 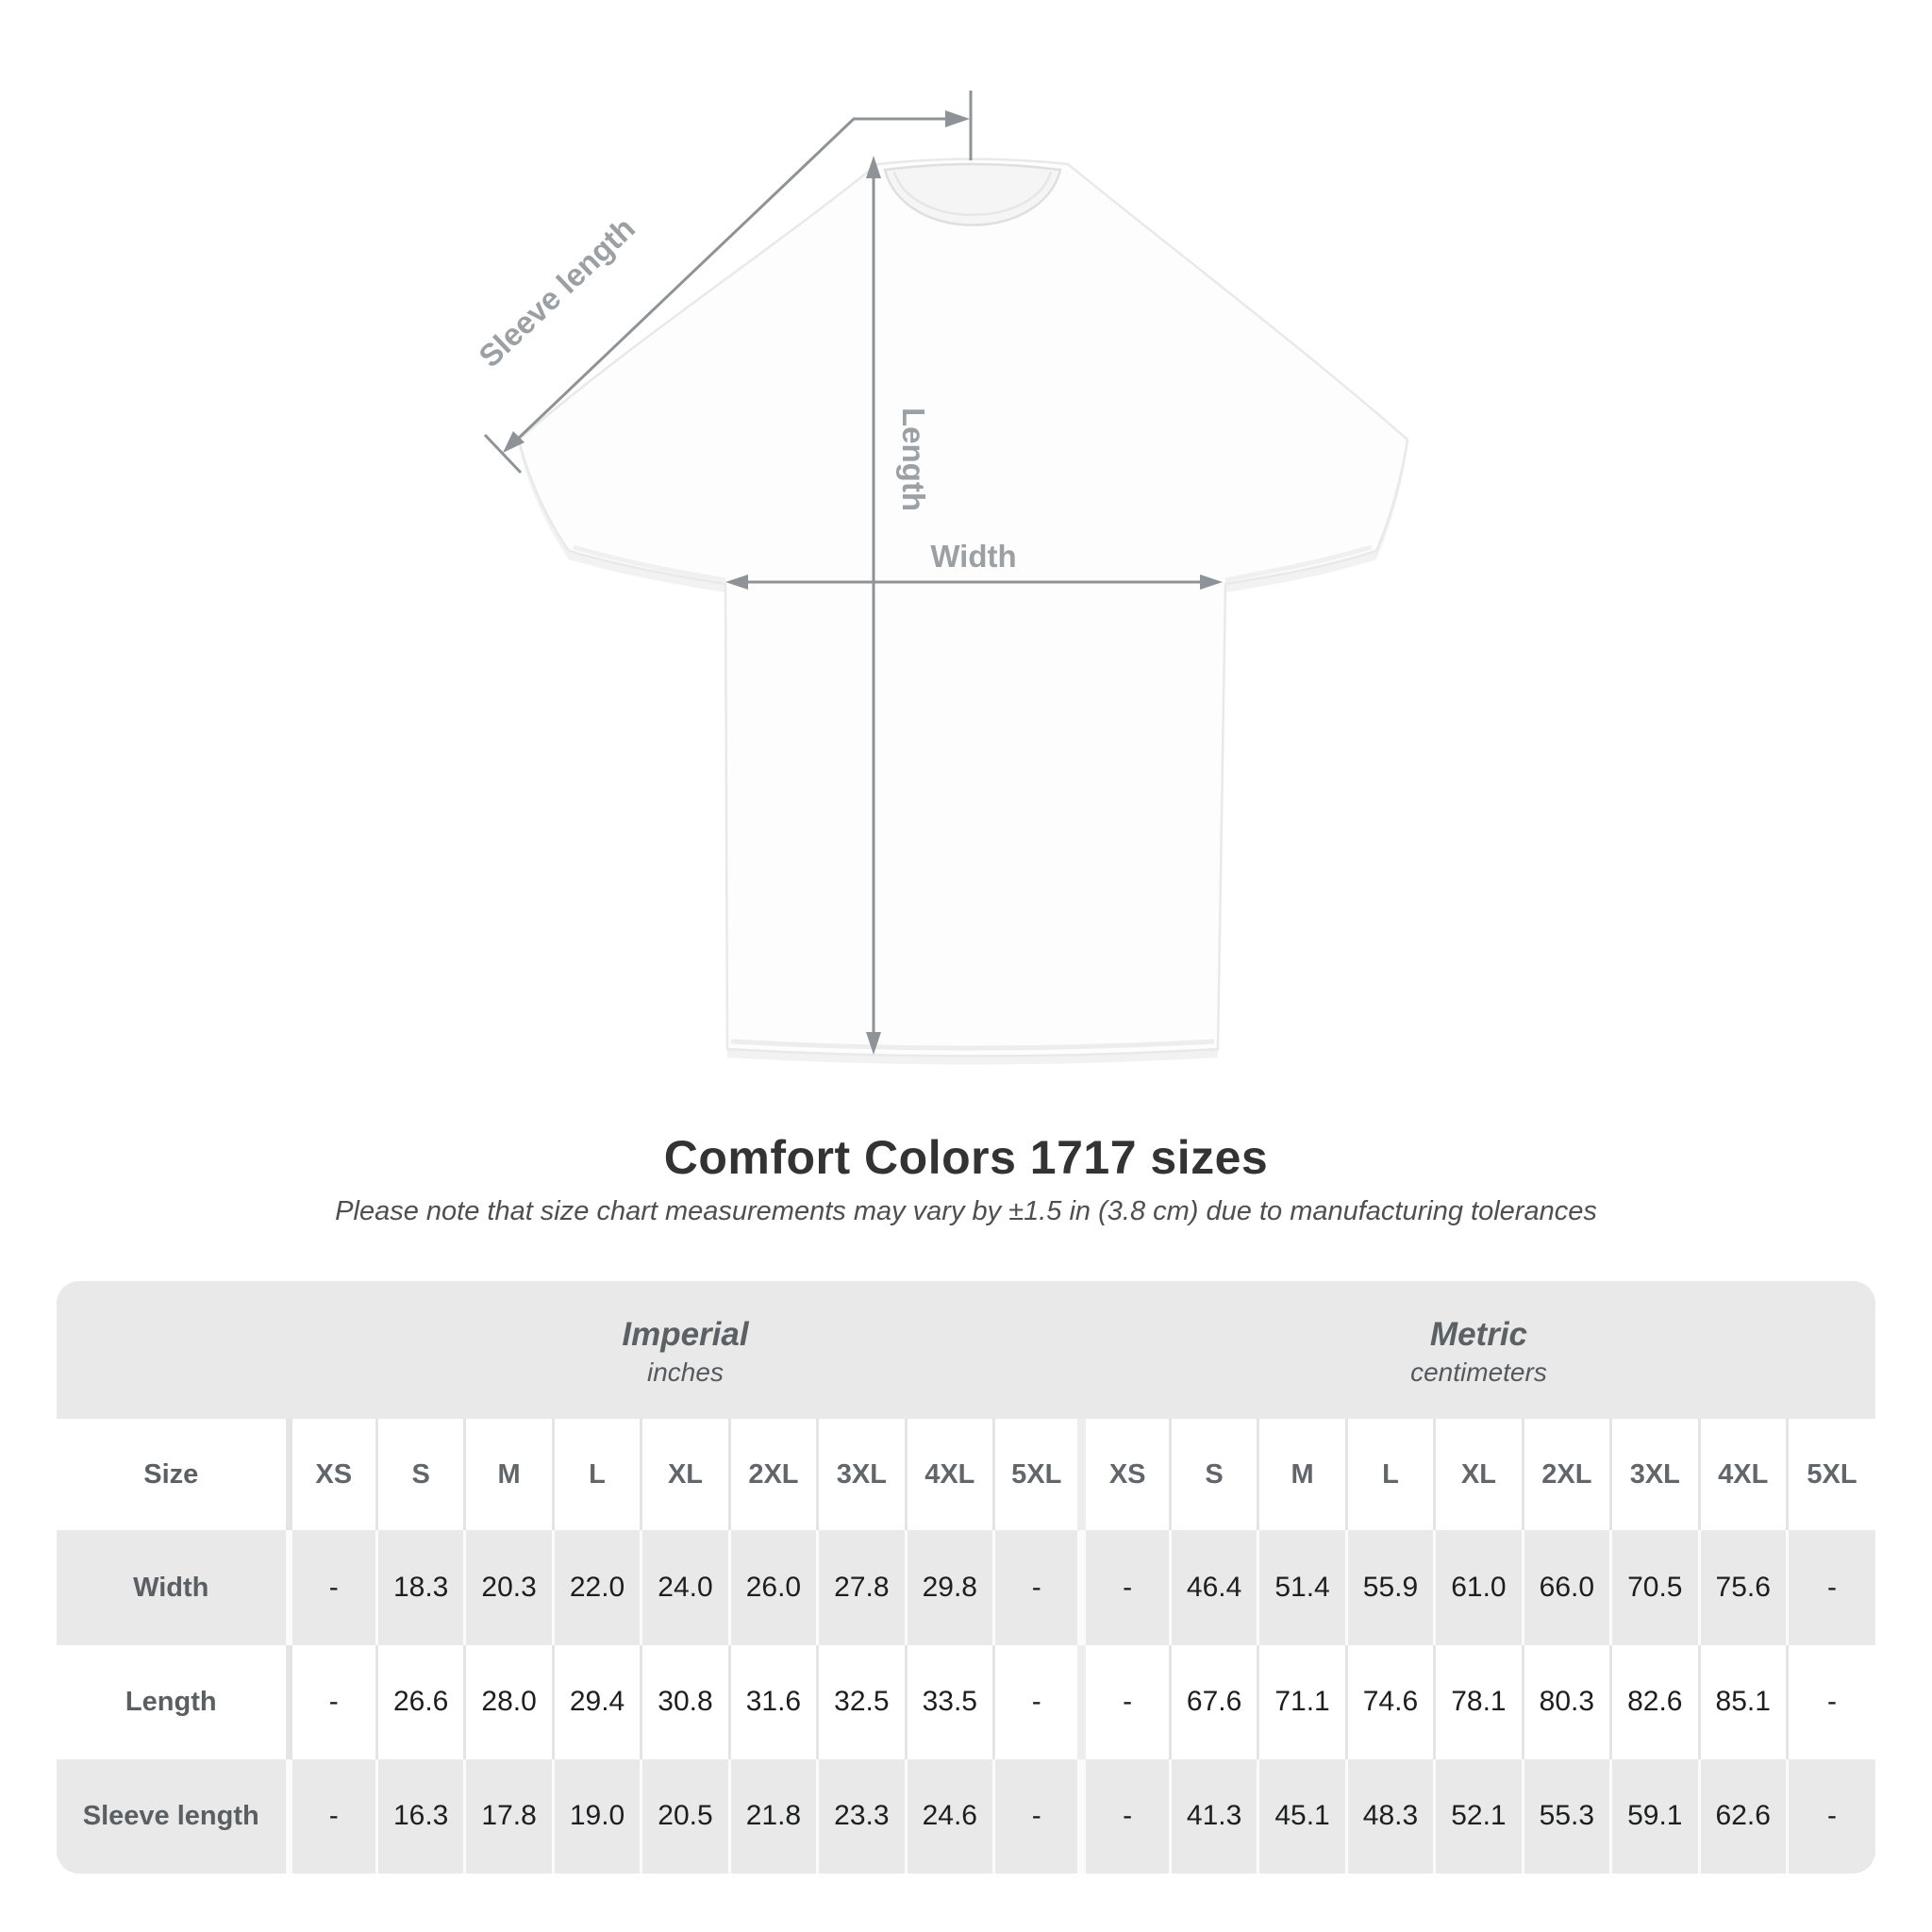 I want to click on length-label: Length, so click(x=914, y=459).